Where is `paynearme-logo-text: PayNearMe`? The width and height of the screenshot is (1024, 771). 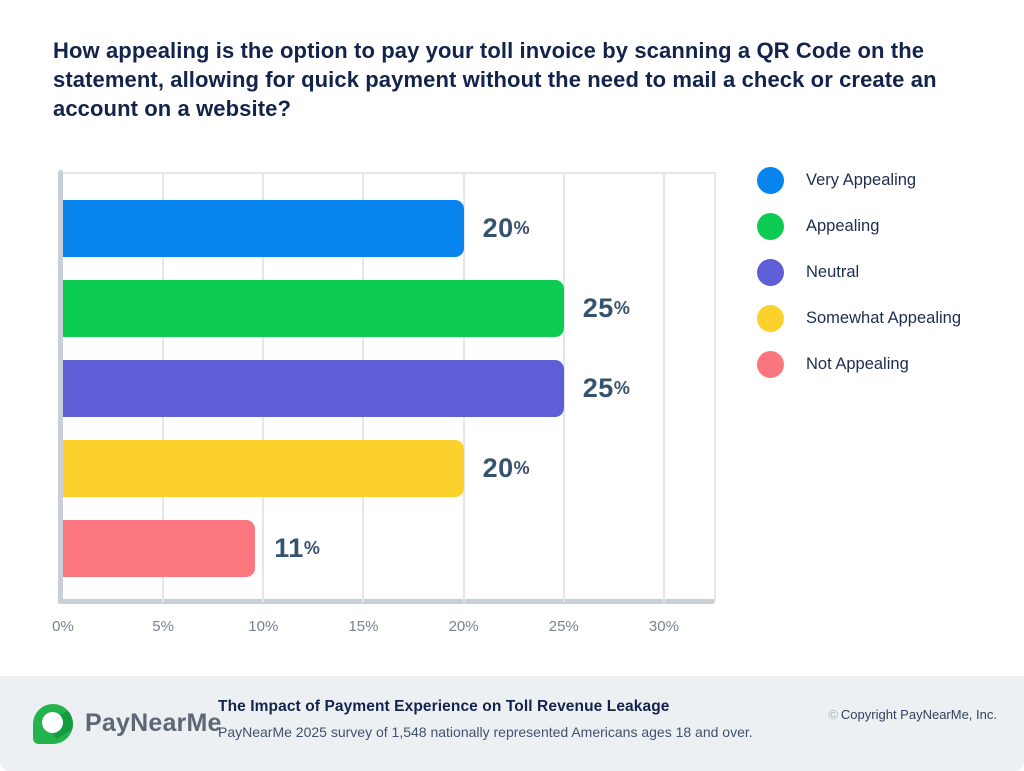
paynearme-logo-text: PayNearMe is located at coordinates (153, 723).